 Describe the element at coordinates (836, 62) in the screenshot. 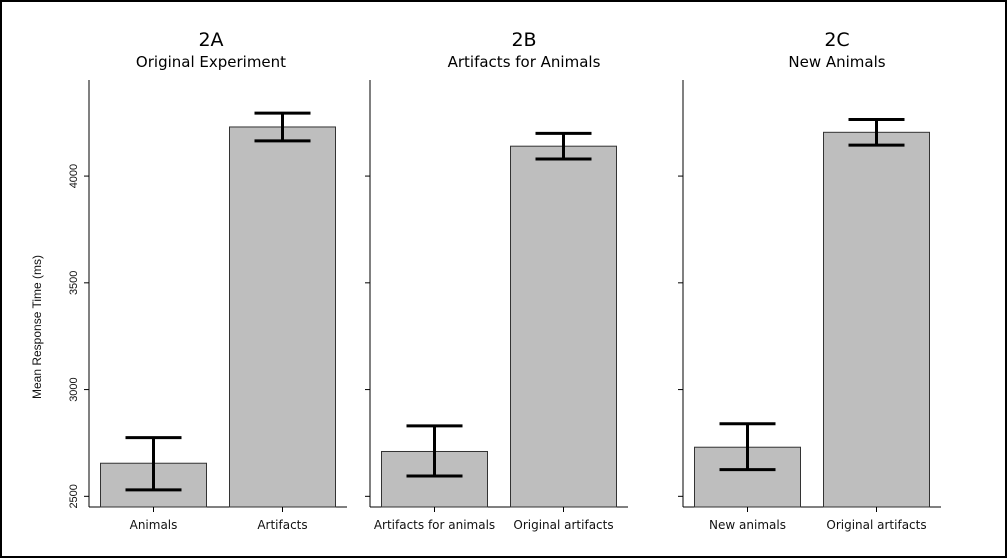

I see `panel-subtitle: New Animals` at that location.